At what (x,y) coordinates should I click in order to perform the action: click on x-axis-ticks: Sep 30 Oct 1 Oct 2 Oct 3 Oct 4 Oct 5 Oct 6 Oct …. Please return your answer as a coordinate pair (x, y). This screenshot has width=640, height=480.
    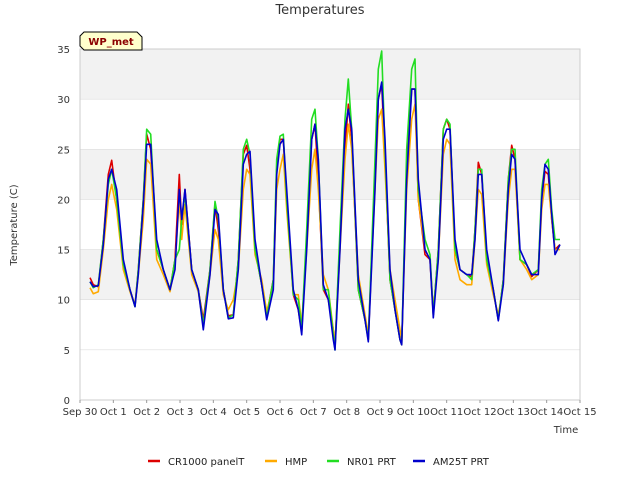
    Looking at the image, I should click on (330, 409).